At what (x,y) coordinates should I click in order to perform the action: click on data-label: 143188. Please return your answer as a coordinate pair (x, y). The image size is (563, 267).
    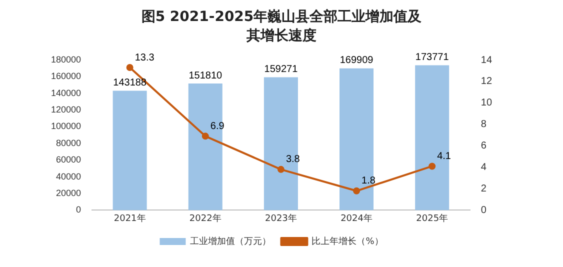
    Looking at the image, I should click on (130, 82).